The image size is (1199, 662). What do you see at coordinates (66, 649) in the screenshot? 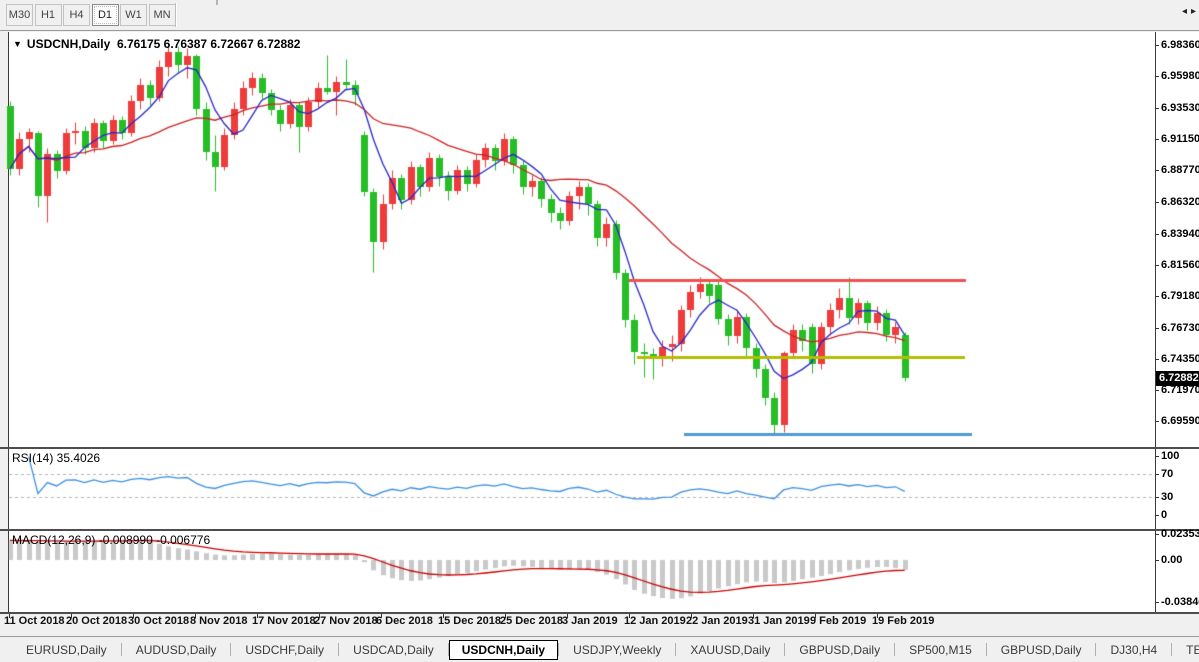
I see `chart-tab-eurusd-daily: EURUSD,Daily` at bounding box center [66, 649].